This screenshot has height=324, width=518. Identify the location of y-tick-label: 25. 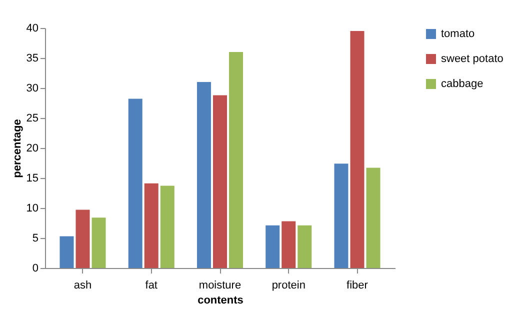
(32, 118).